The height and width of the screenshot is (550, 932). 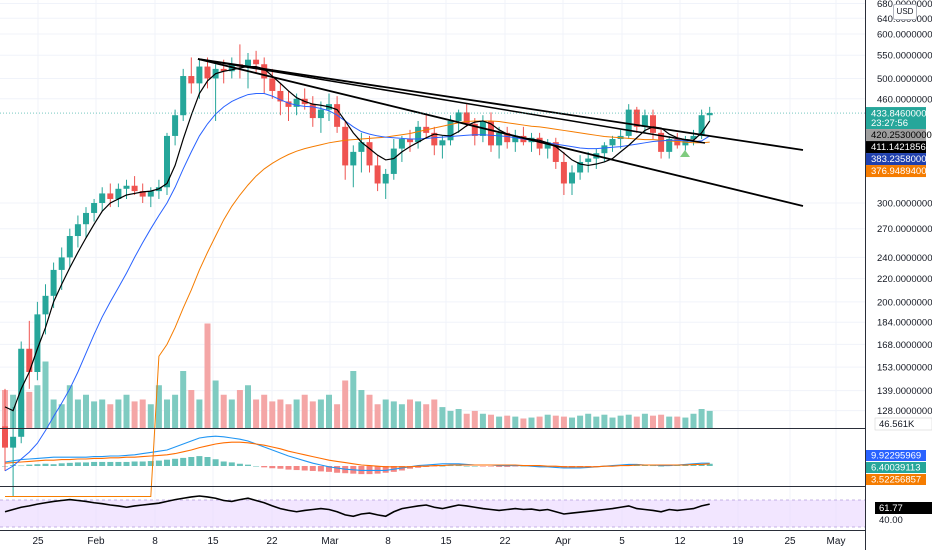 I want to click on countdown-timer: 23:27:56, so click(x=889, y=123).